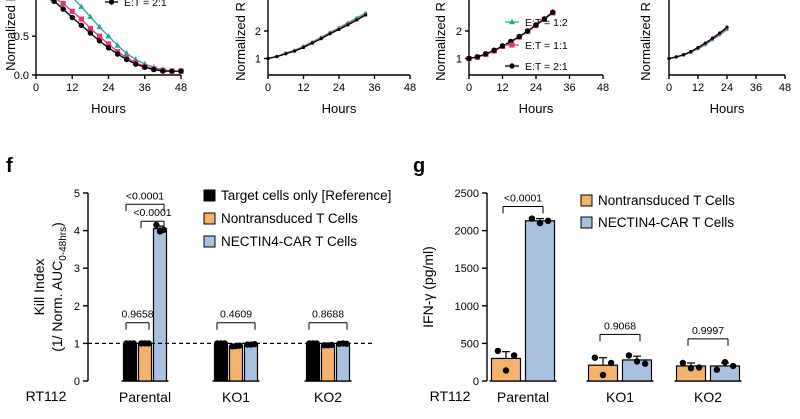  I want to click on legend-g: Nontransduced T Cells NECTIN4-CAR T Cells, so click(657, 211).